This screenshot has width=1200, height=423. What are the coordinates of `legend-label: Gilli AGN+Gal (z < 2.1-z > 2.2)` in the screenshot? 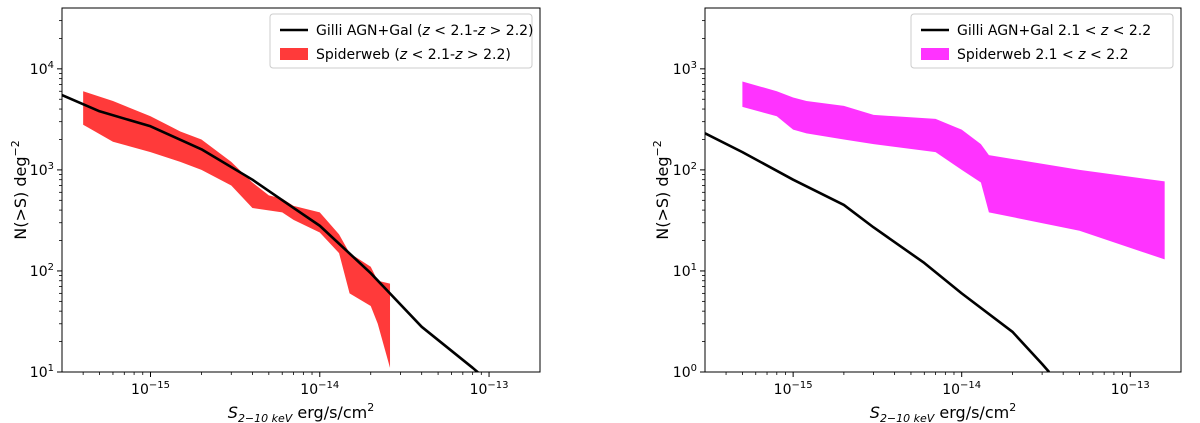 It's located at (425, 31).